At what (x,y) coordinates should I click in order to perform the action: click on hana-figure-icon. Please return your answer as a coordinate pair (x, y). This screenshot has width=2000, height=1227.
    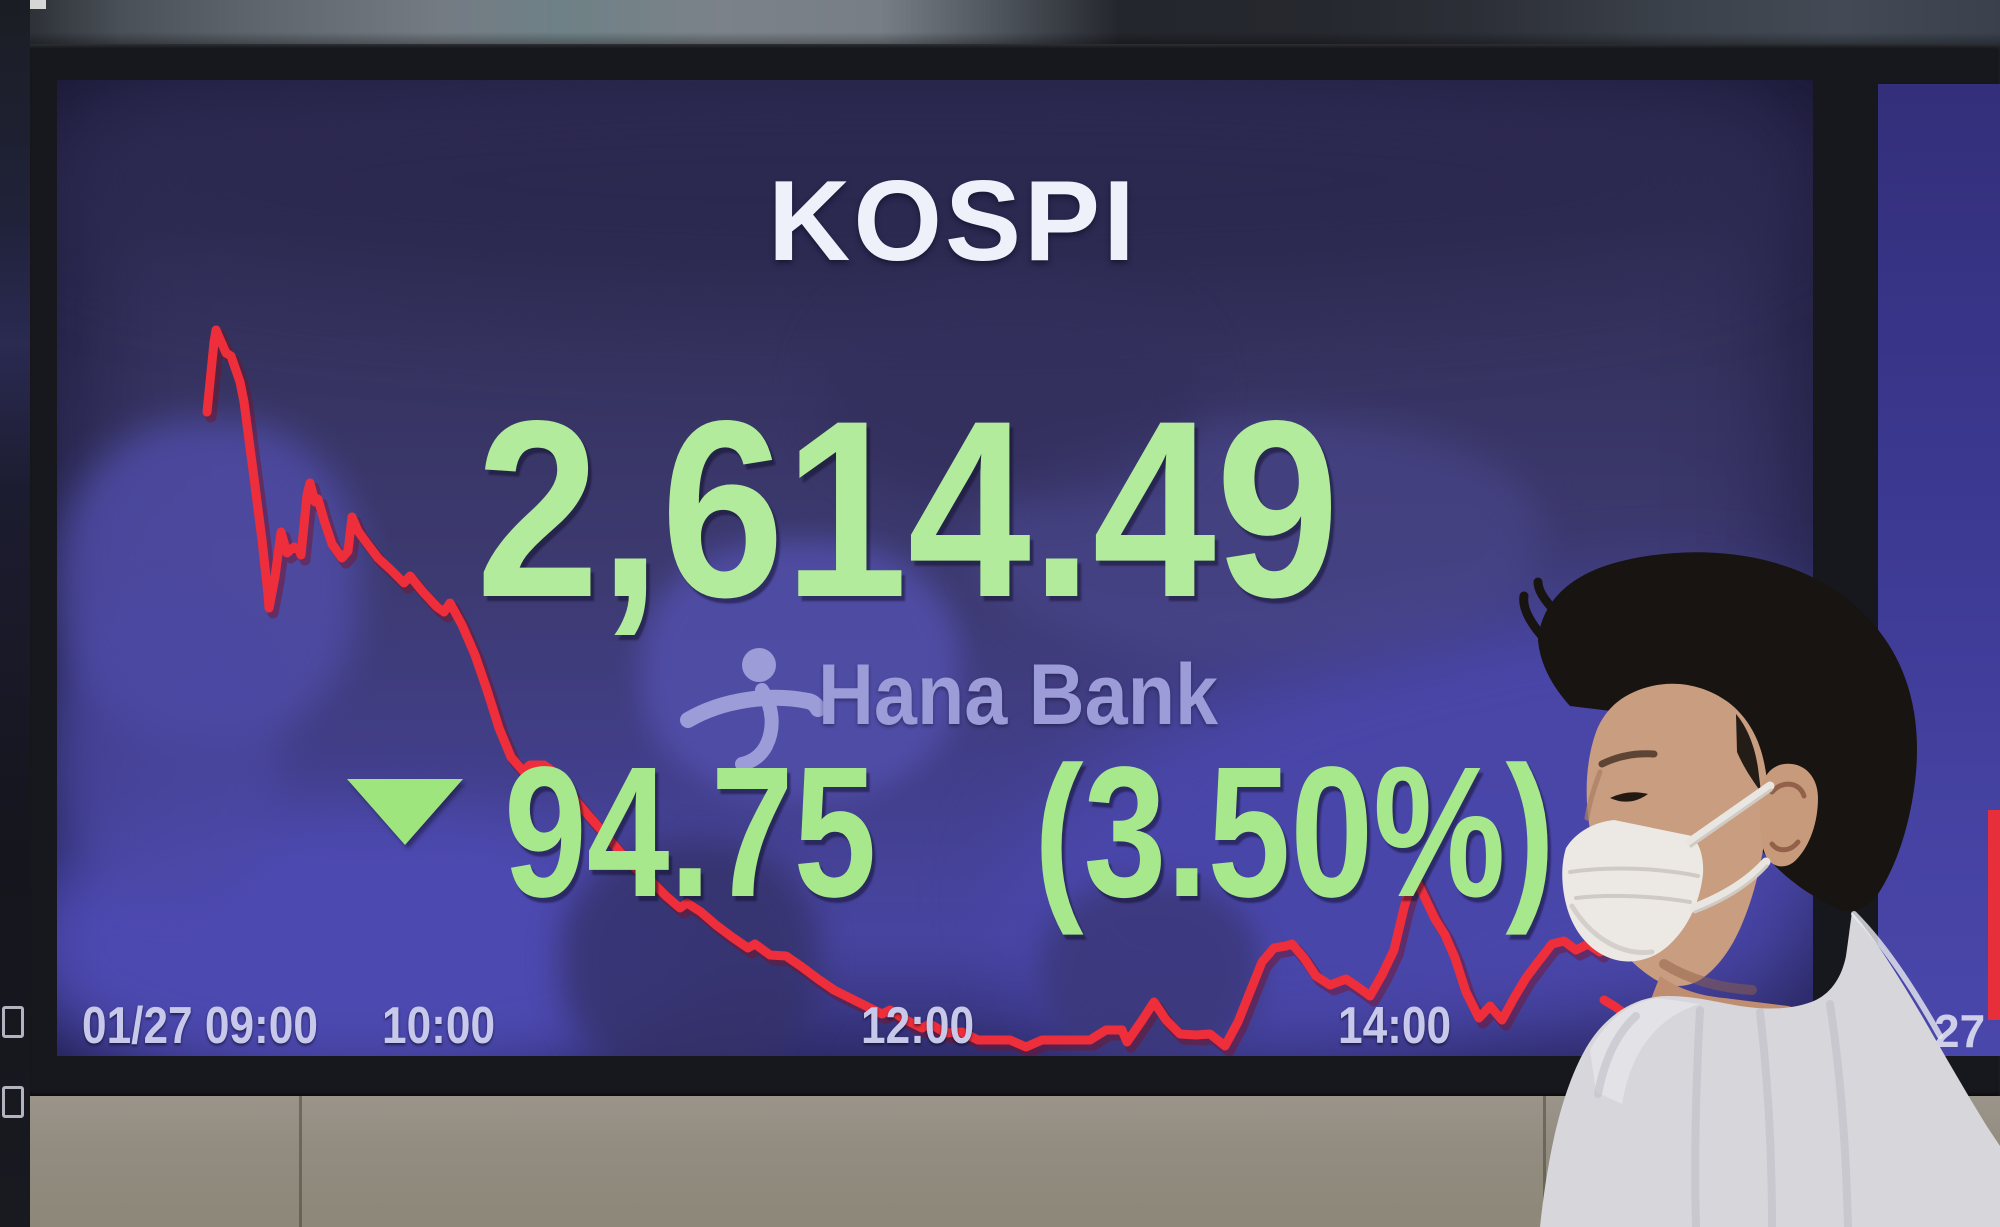
    Looking at the image, I should click on (753, 709).